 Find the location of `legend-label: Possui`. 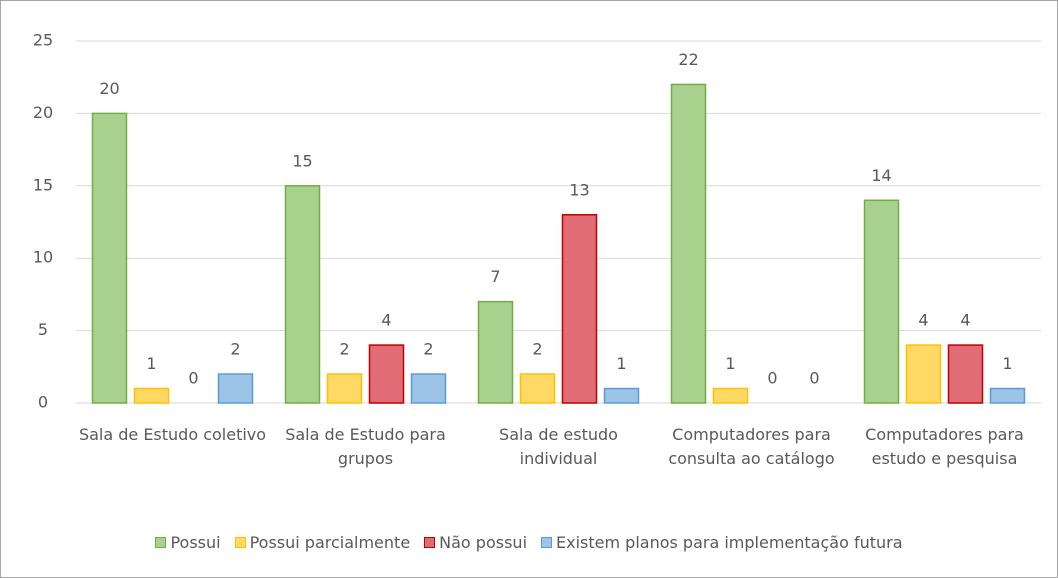

legend-label: Possui is located at coordinates (195, 542).